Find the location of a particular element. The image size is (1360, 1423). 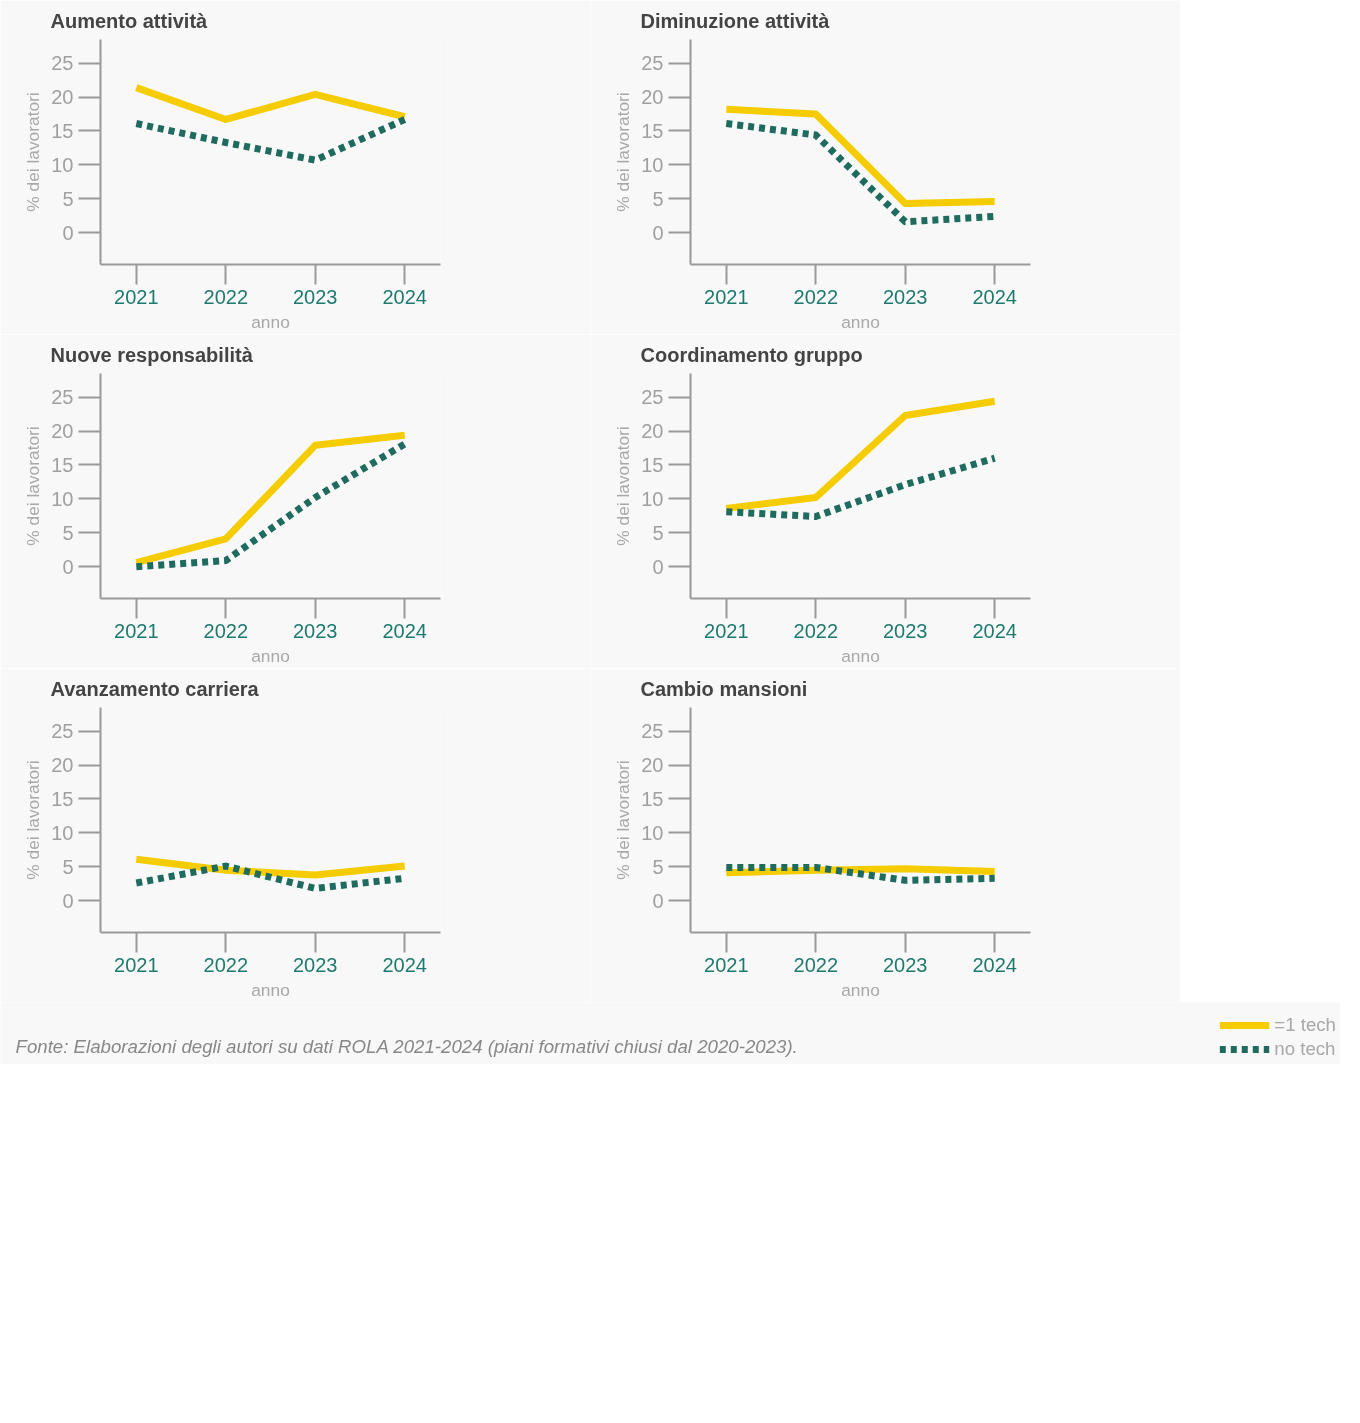

legend-label: =1 tech is located at coordinates (1305, 1025).